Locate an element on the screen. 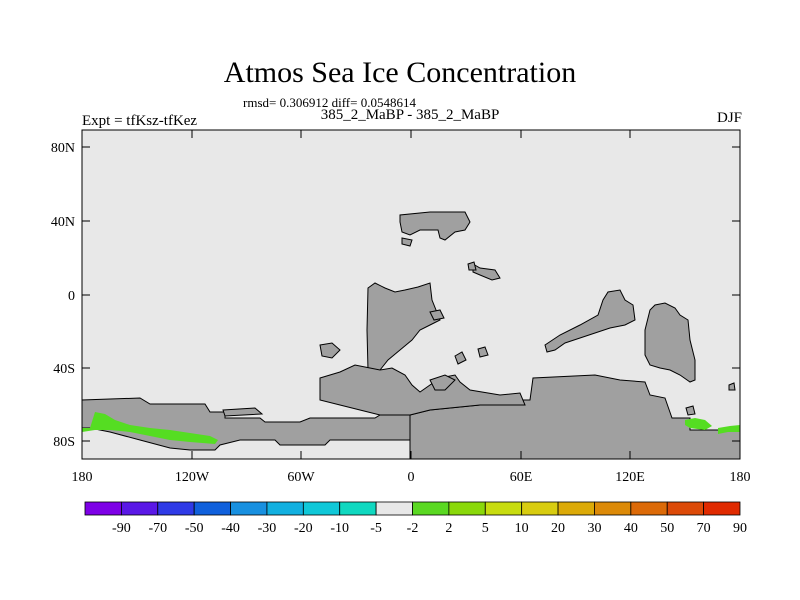  lat-tick-label: 80S is located at coordinates (64, 442).